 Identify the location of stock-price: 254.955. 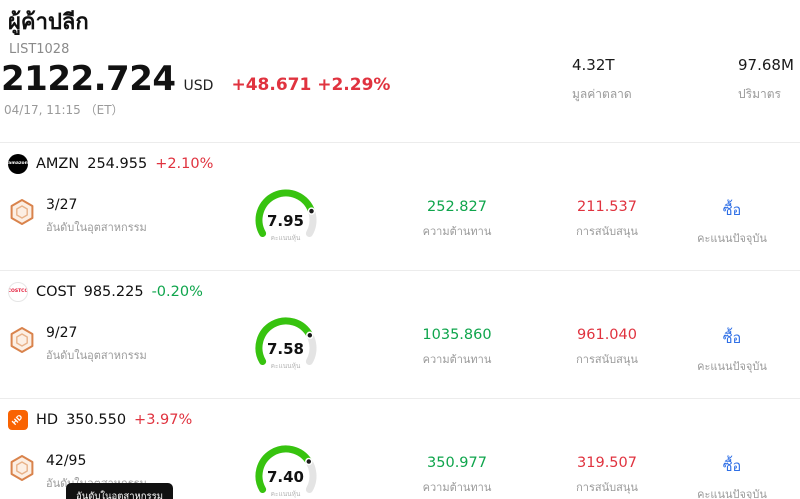
(117, 164).